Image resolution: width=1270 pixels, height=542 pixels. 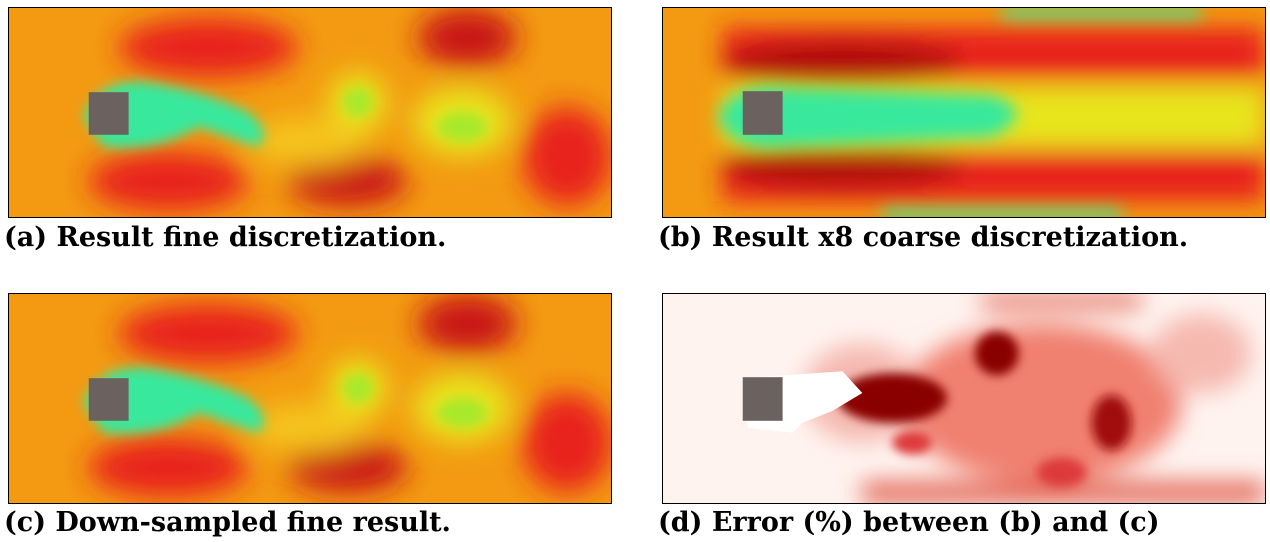 What do you see at coordinates (108, 399) in the screenshot?
I see `obstacle-c` at bounding box center [108, 399].